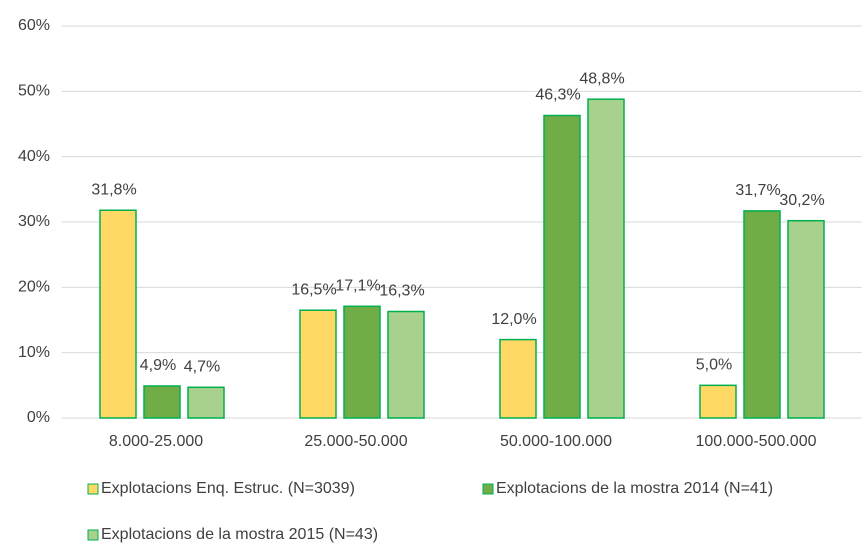 This screenshot has height=544, width=864. What do you see at coordinates (601, 78) in the screenshot?
I see `value-label: 48,8%` at bounding box center [601, 78].